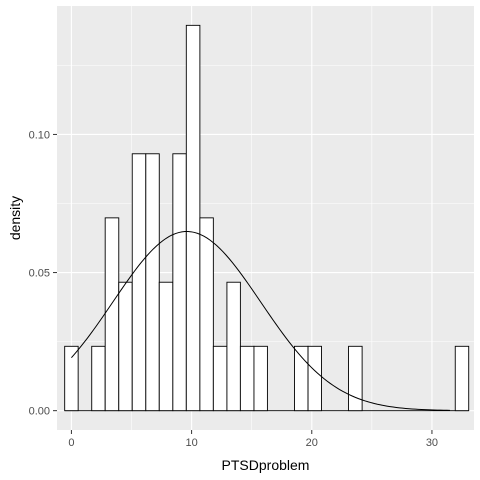  I want to click on x-tick-label: 30, so click(432, 443).